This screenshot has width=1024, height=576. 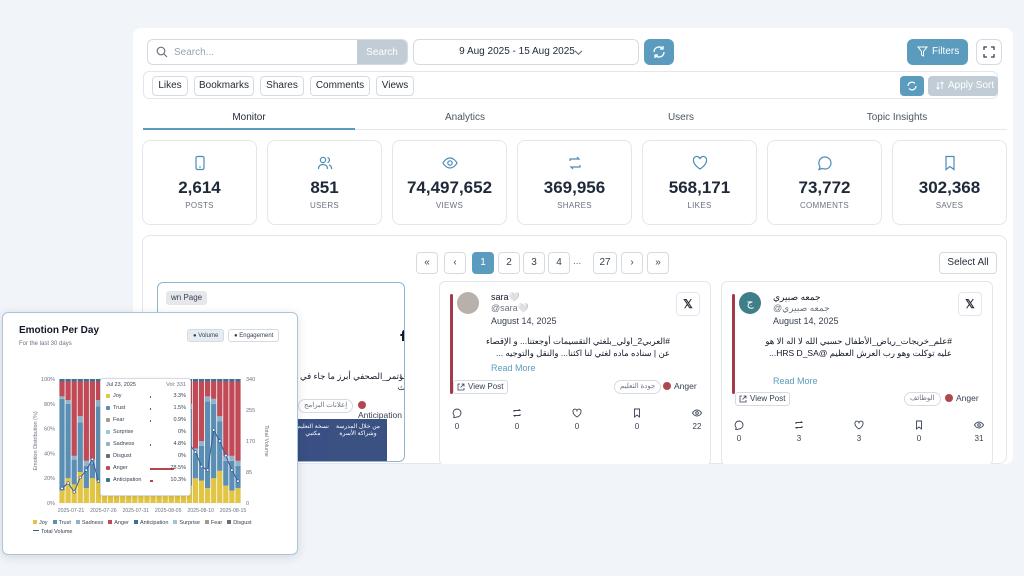 I want to click on select-all-button: Select All, so click(x=968, y=263).